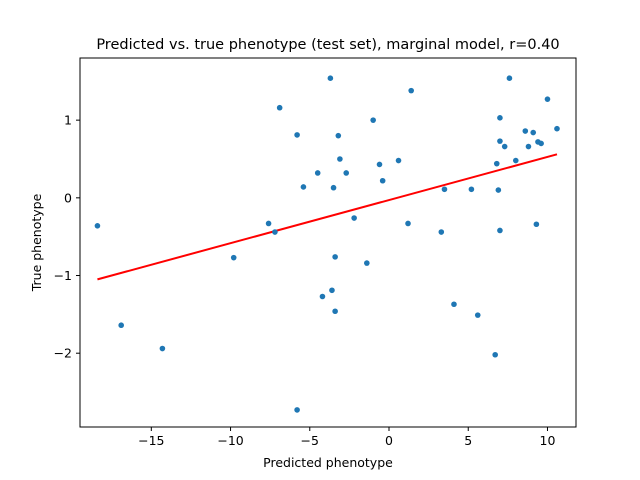  I want to click on x-tick-label: −10, so click(230, 440).